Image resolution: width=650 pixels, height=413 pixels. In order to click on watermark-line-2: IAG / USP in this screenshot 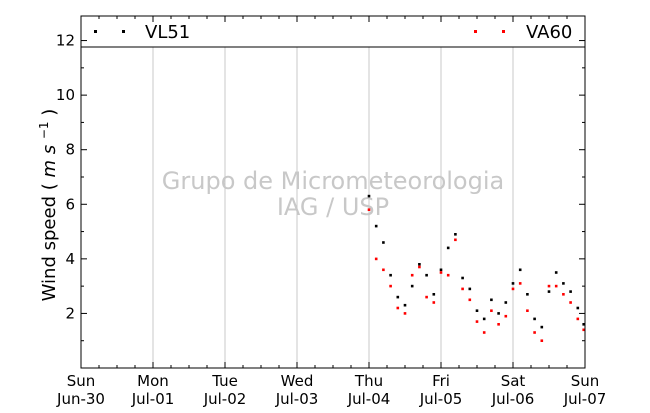, I will do `click(333, 207)`.